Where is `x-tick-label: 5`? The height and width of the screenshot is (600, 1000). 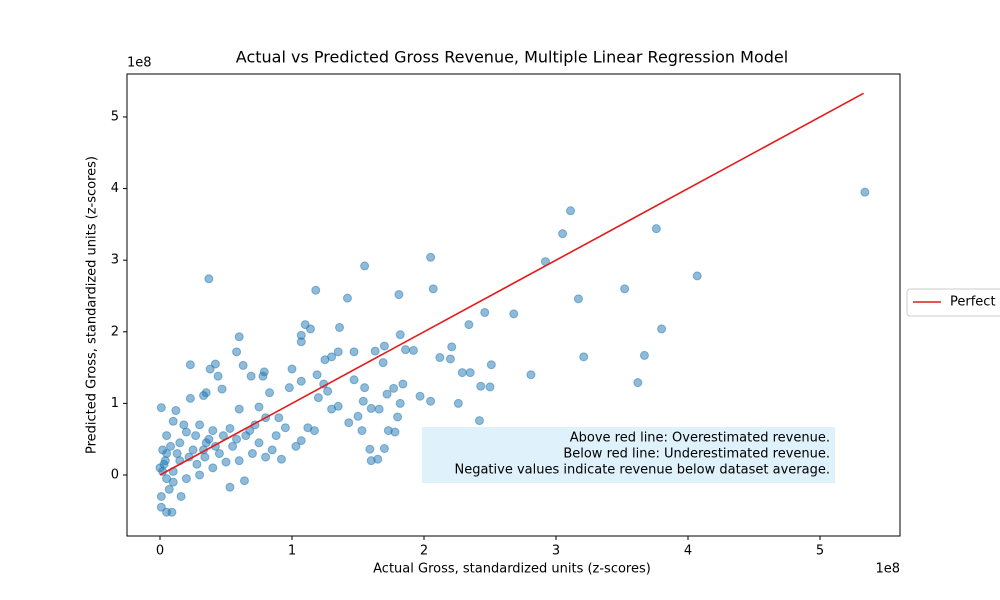 x-tick-label: 5 is located at coordinates (820, 551).